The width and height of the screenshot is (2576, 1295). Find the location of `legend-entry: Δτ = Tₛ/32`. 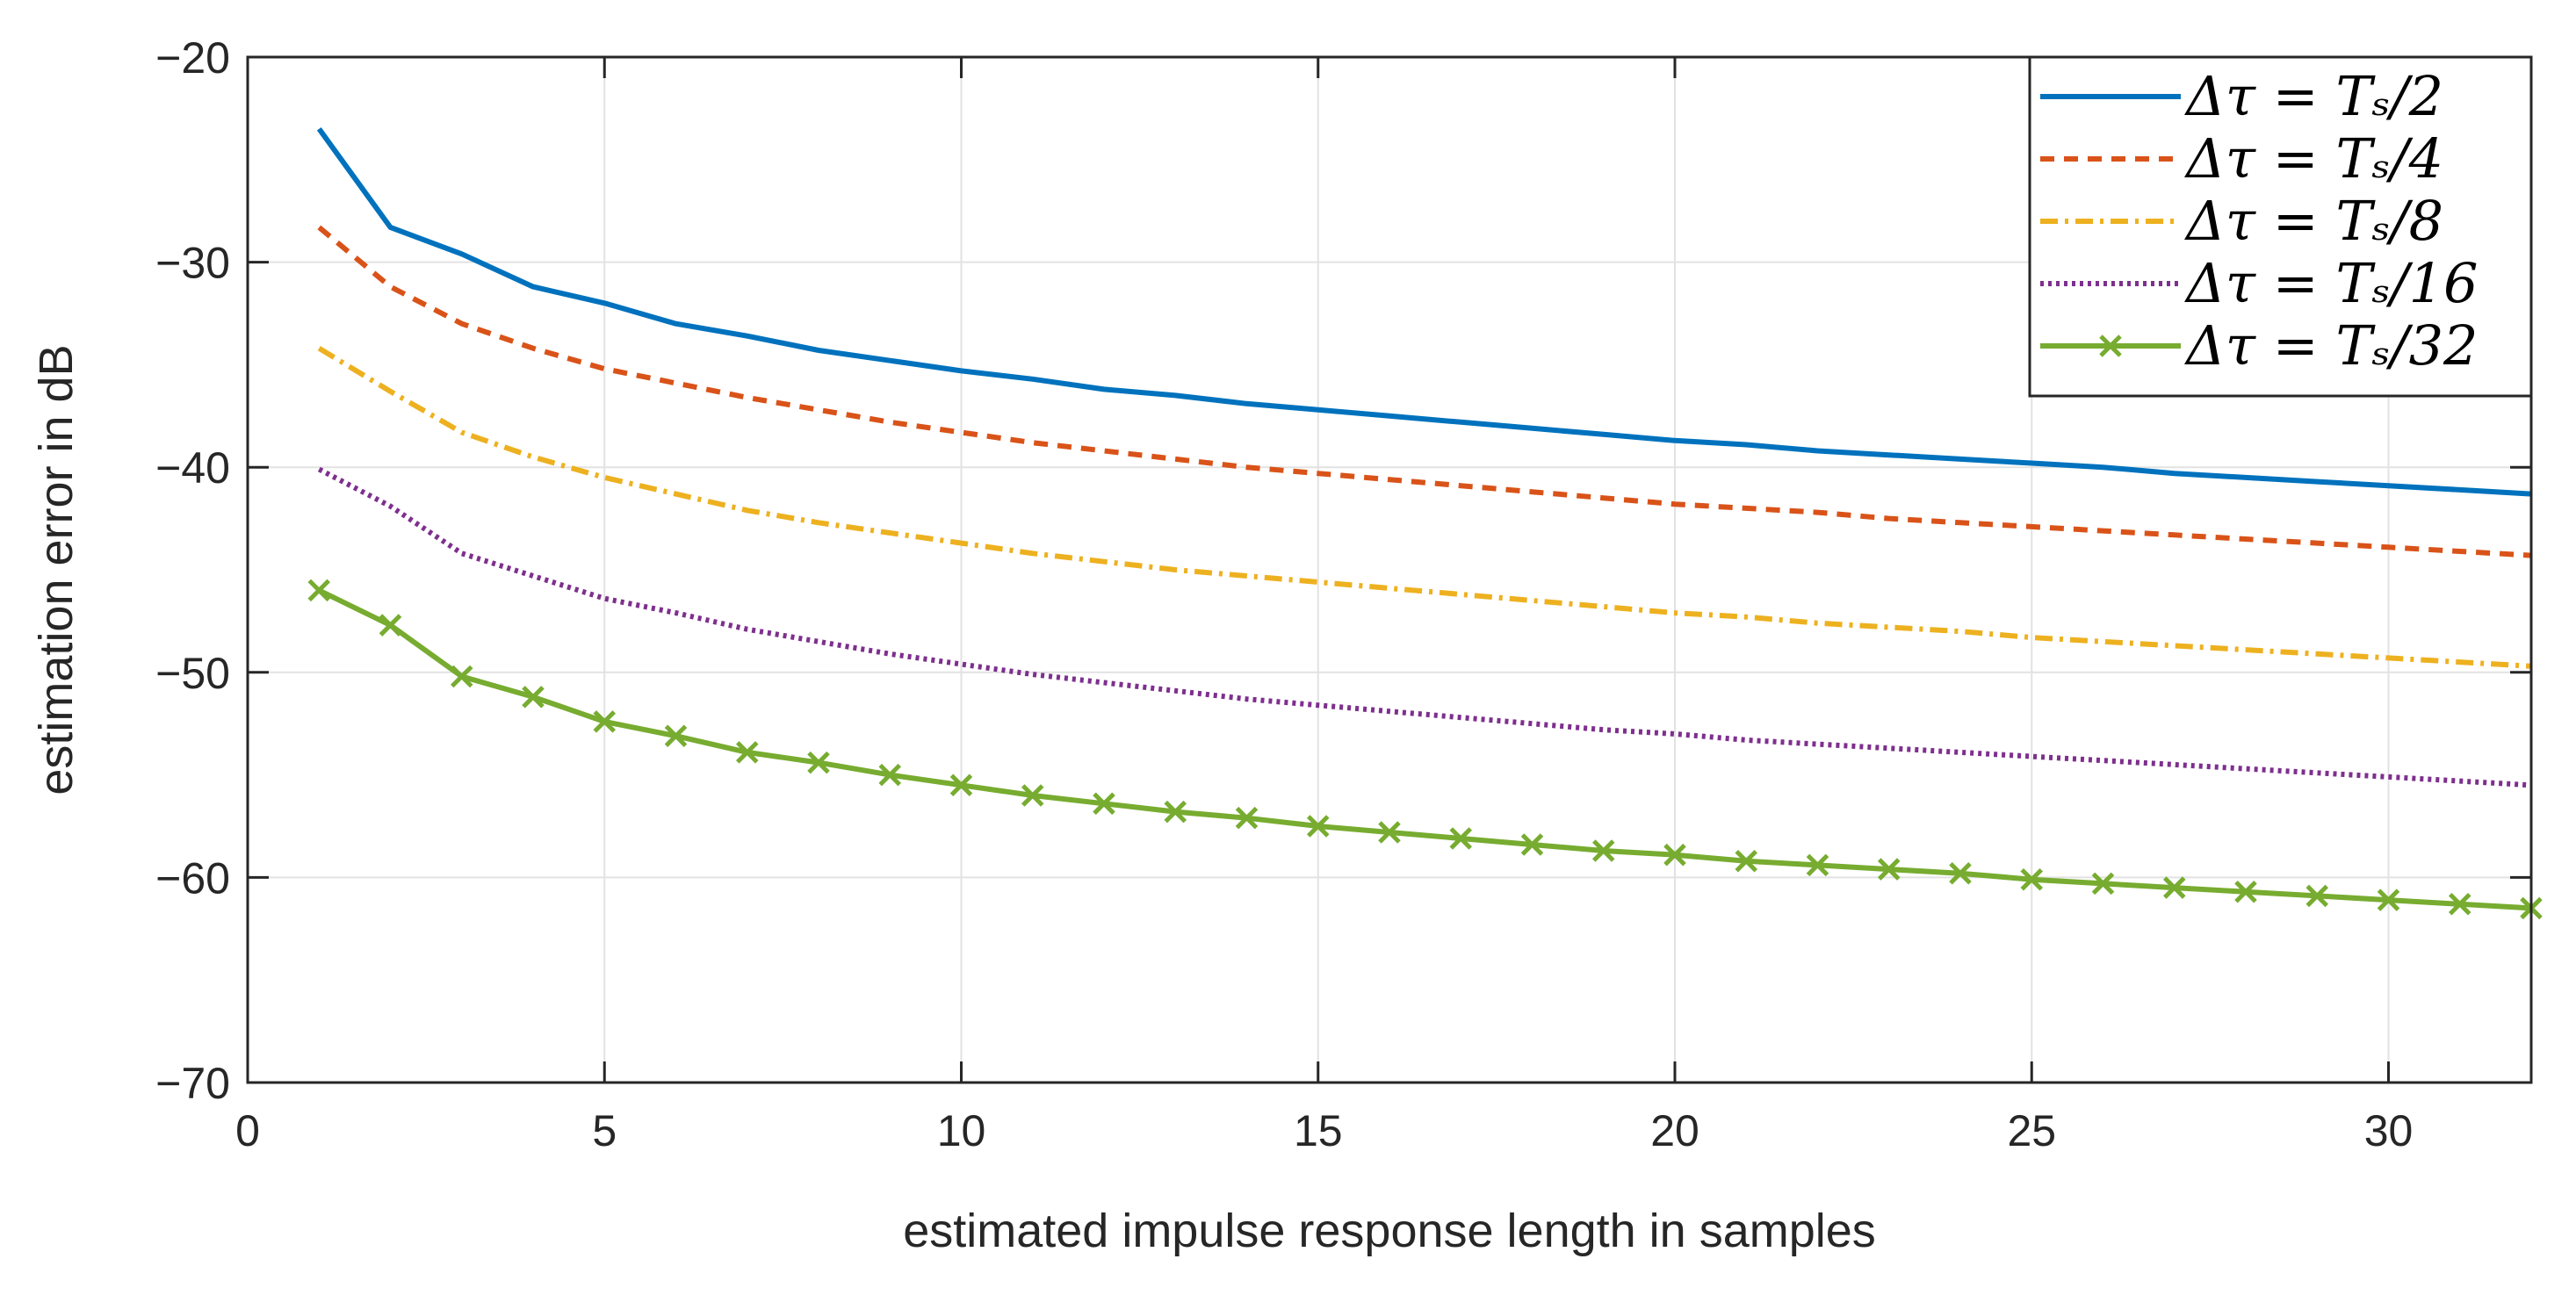

legend-entry: Δτ = Tₛ/32 is located at coordinates (2259, 345).